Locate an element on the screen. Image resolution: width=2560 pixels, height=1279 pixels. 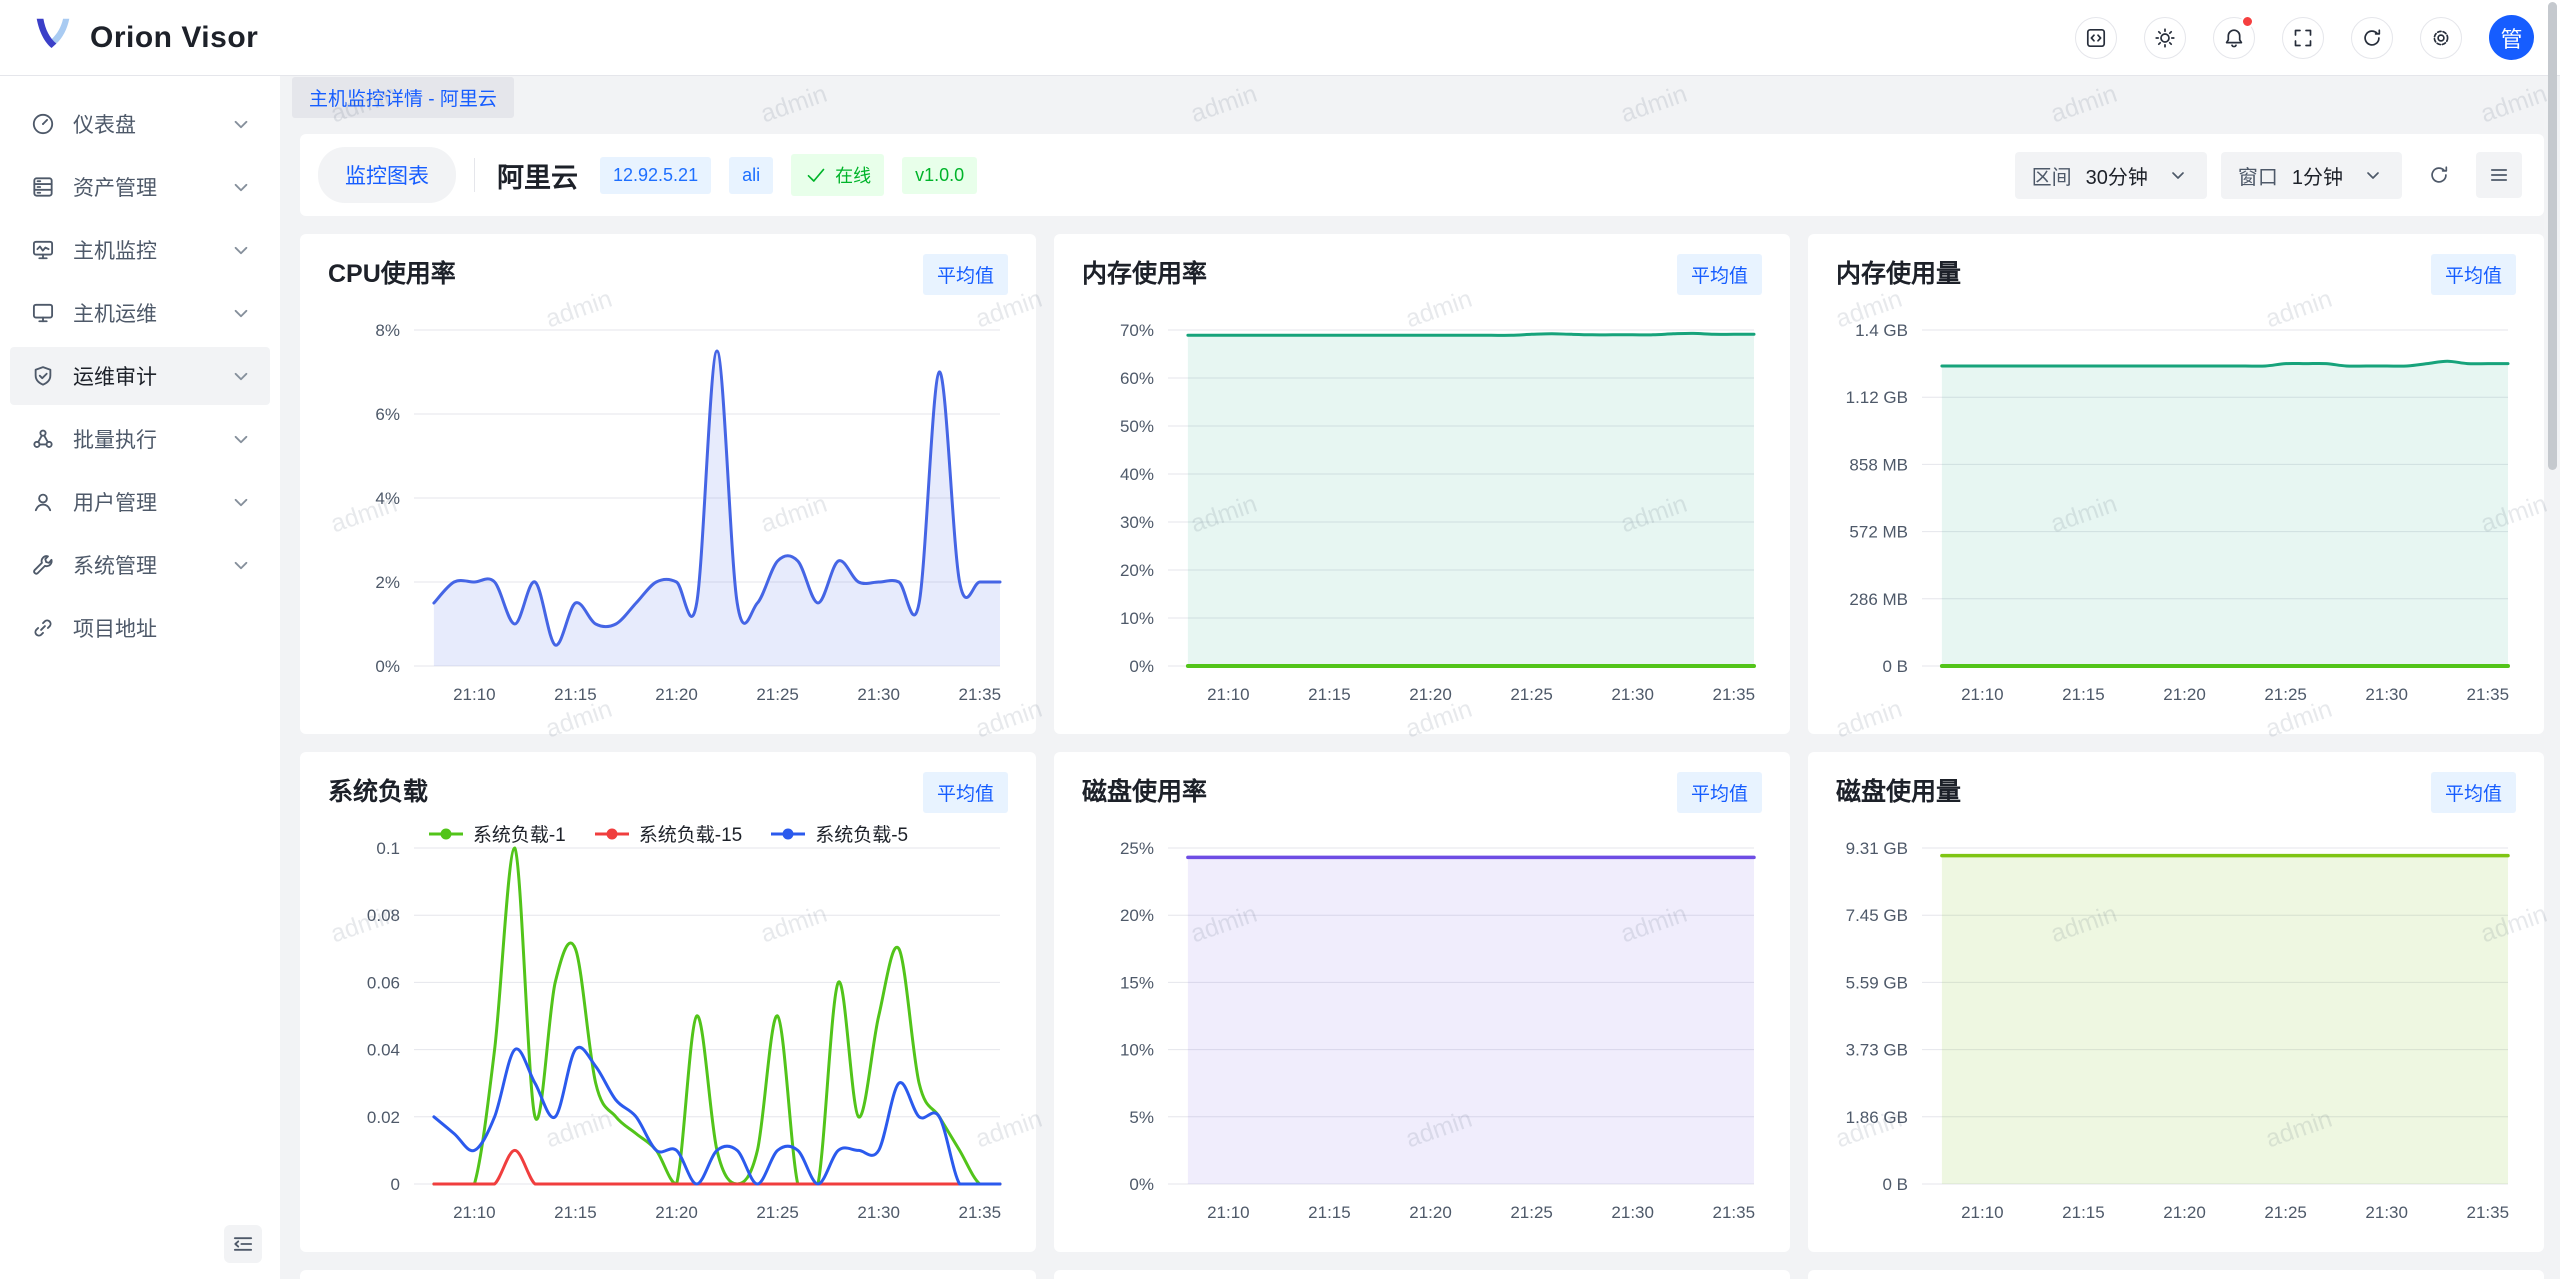
app-title: Orion Visor is located at coordinates (174, 37).